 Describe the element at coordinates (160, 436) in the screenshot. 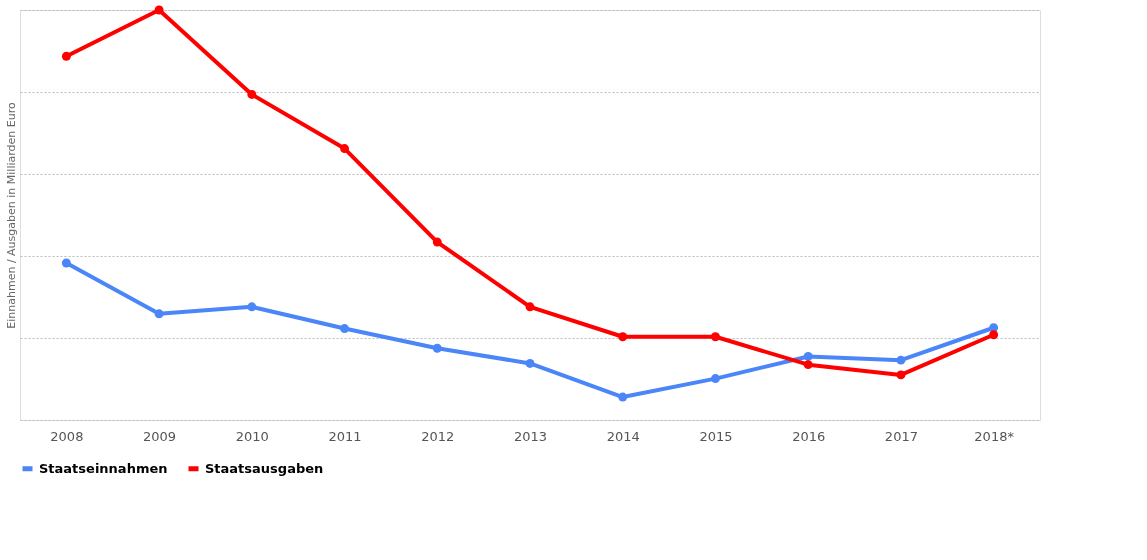

I see `x-tick-label: 2009` at that location.